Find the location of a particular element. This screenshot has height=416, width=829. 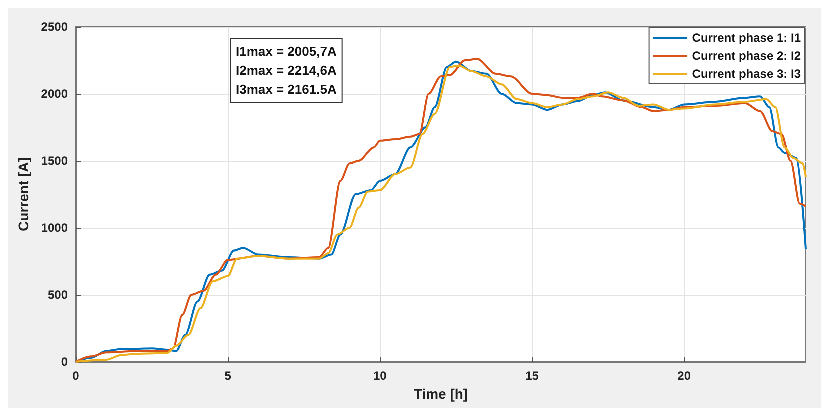

y-tick-label: 0 is located at coordinates (64, 362).